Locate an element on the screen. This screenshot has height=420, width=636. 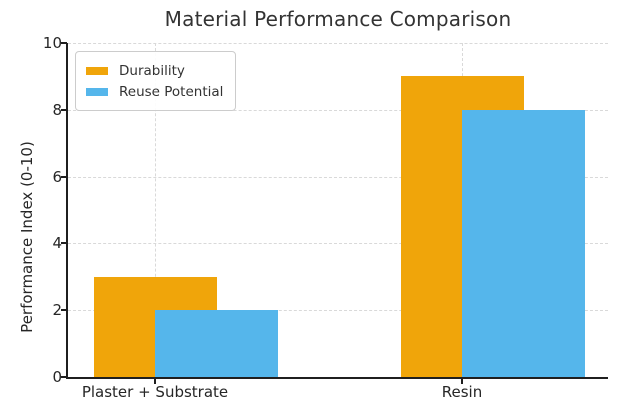
legend-swatch-reuse-potential is located at coordinates (97, 91).